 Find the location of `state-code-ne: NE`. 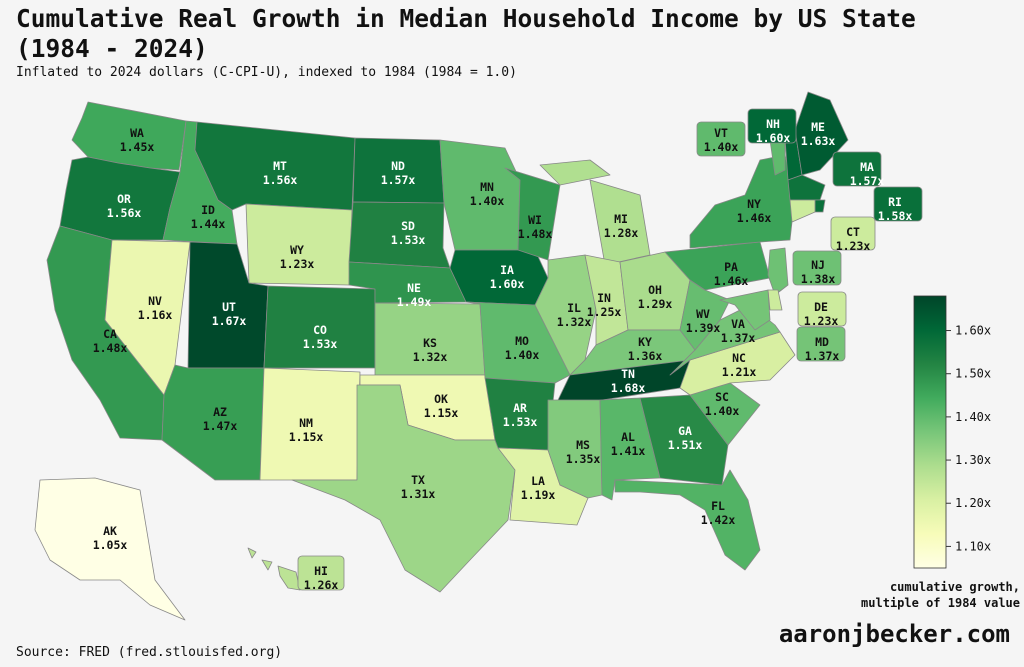

state-code-ne: NE is located at coordinates (414, 288).